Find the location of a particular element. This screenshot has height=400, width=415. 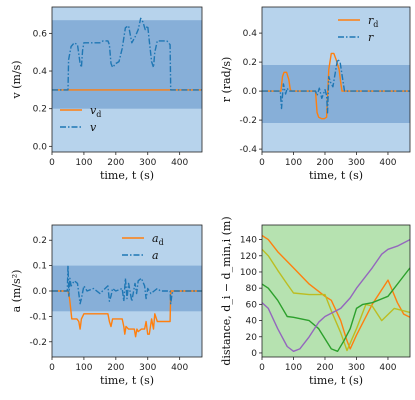

y-tick-label: 20 is located at coordinates (252, 338).